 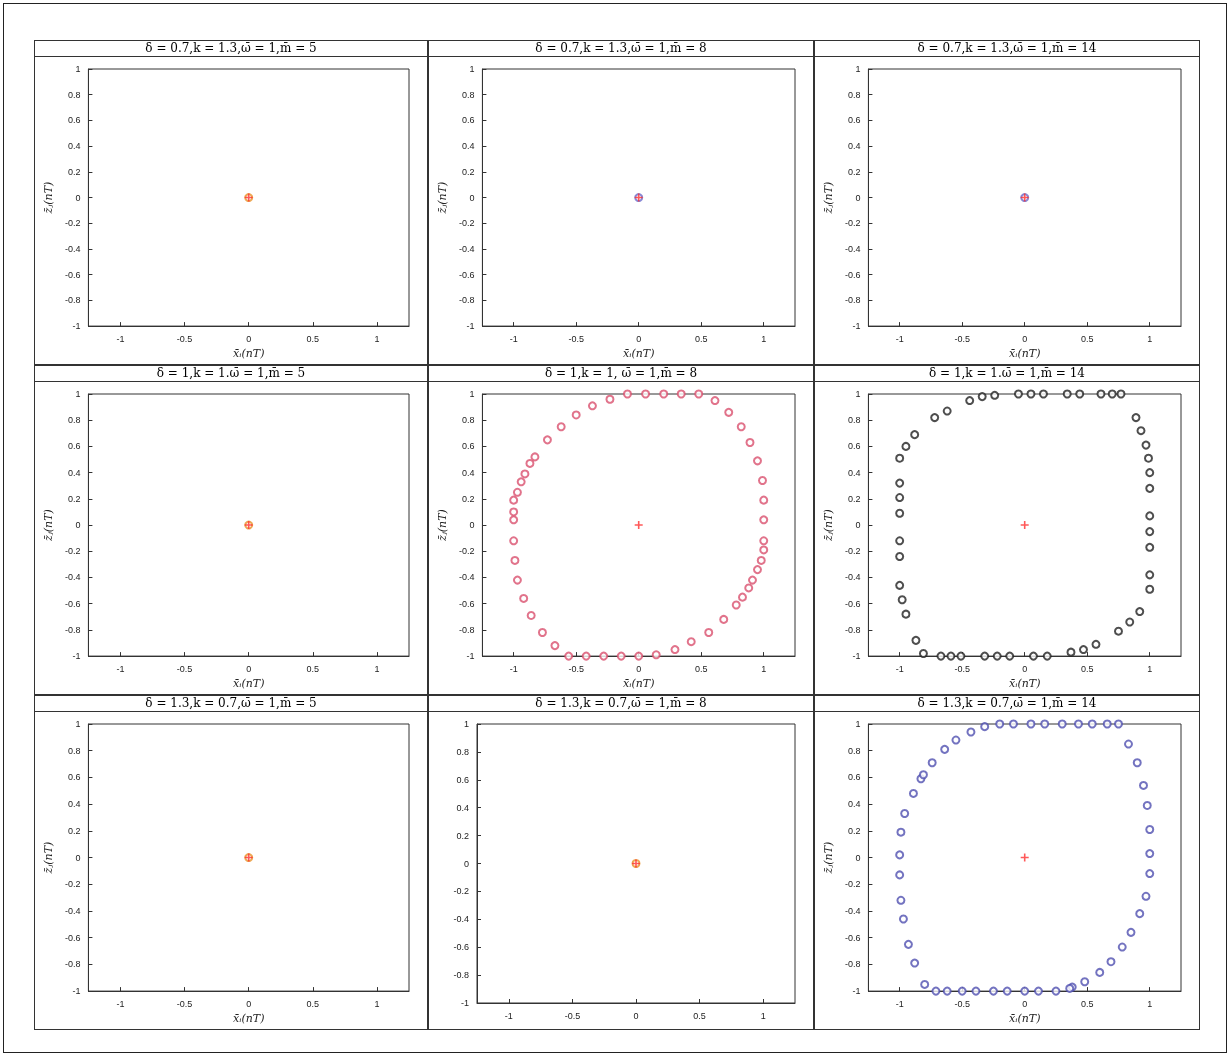 What do you see at coordinates (231, 49) in the screenshot?
I see `chart-title: δ = 0.7,k = 1.3,ω̄ = 1,m̄ = 5` at bounding box center [231, 49].